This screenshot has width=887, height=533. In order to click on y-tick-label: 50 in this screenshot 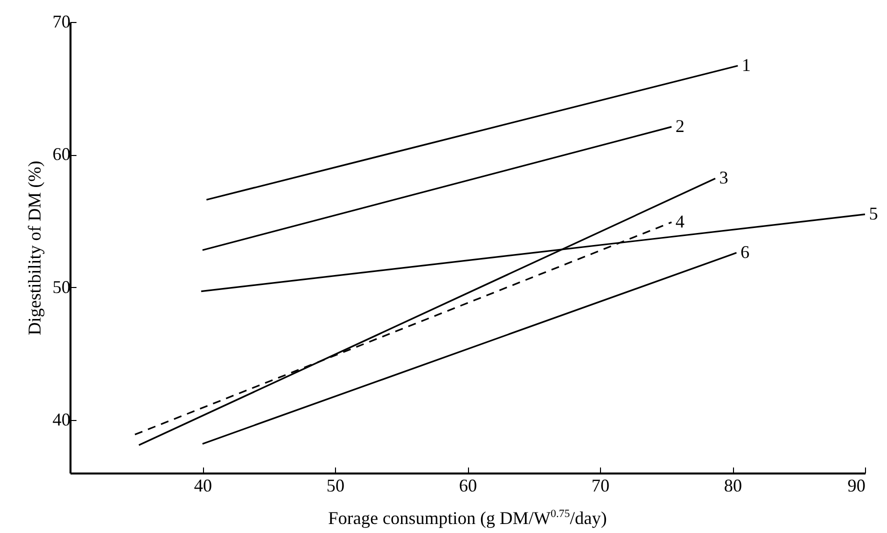, I will do `click(61, 286)`.